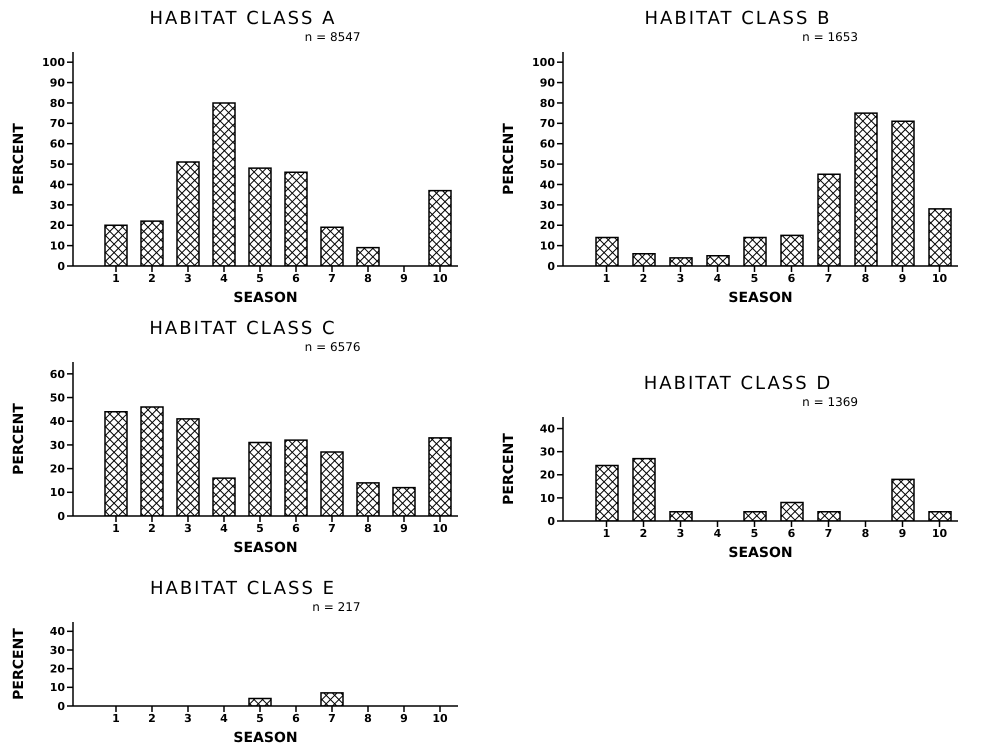  Describe the element at coordinates (333, 347) in the screenshot. I see `chart-subtitle: n = 6576` at that location.